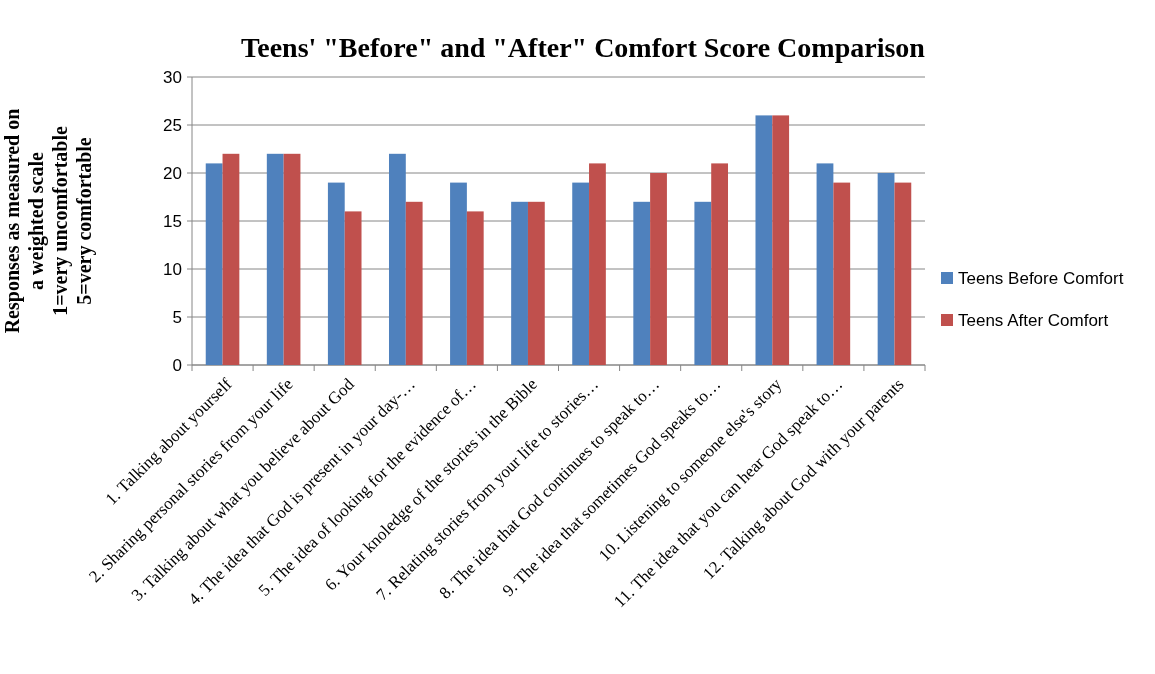 This screenshot has width=1155, height=674. I want to click on y-tick-label: 20, so click(172, 173).